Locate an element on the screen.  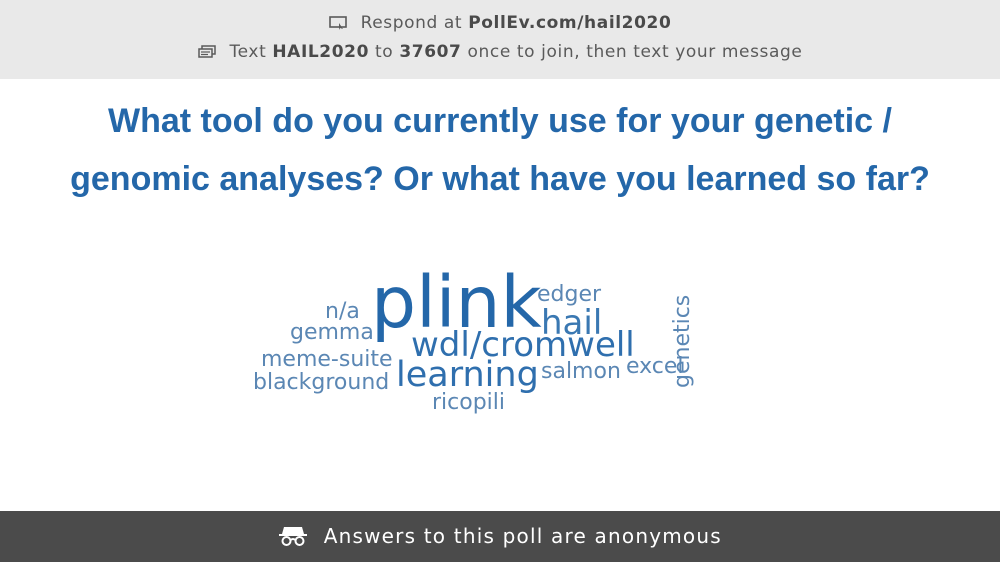
respond-line: Respond at PollEv.com/hail2020 is located at coordinates (500, 24).